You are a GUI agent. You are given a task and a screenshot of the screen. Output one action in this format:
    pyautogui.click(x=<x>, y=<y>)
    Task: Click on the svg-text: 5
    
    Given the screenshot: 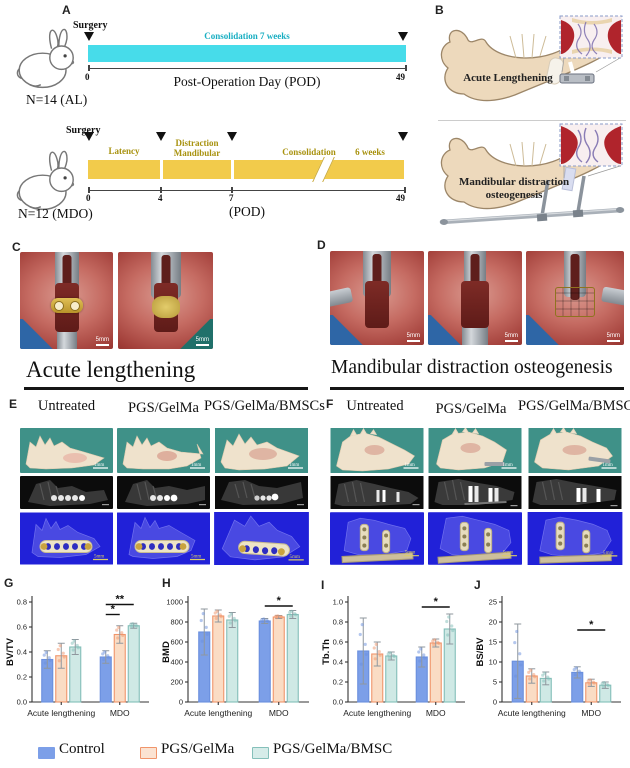 What is the action you would take?
    pyautogui.click(x=495, y=682)
    